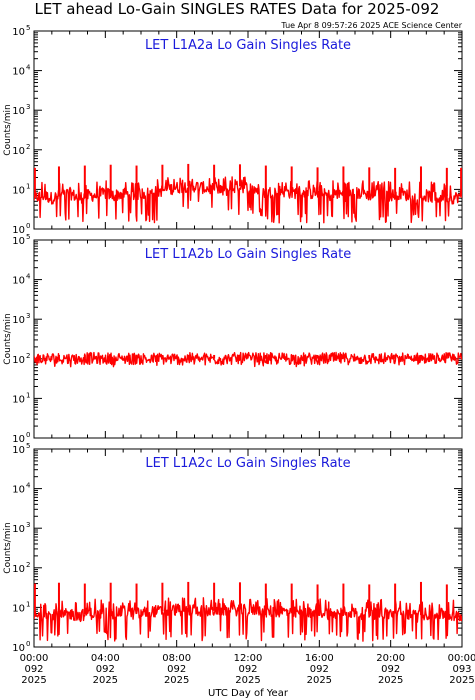 Image resolution: width=475 pixels, height=700 pixels. I want to click on x-tick-label-time: 20:00, so click(390, 658).